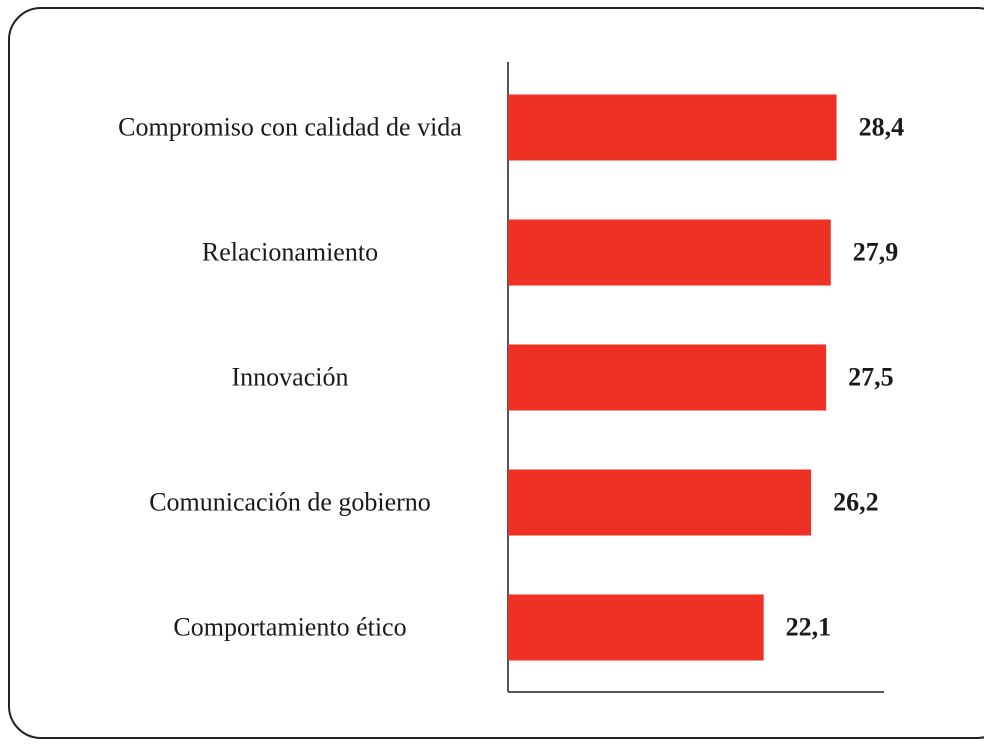 Image resolution: width=984 pixels, height=747 pixels. Describe the element at coordinates (882, 126) in the screenshot. I see `value-label: 28,4` at that location.